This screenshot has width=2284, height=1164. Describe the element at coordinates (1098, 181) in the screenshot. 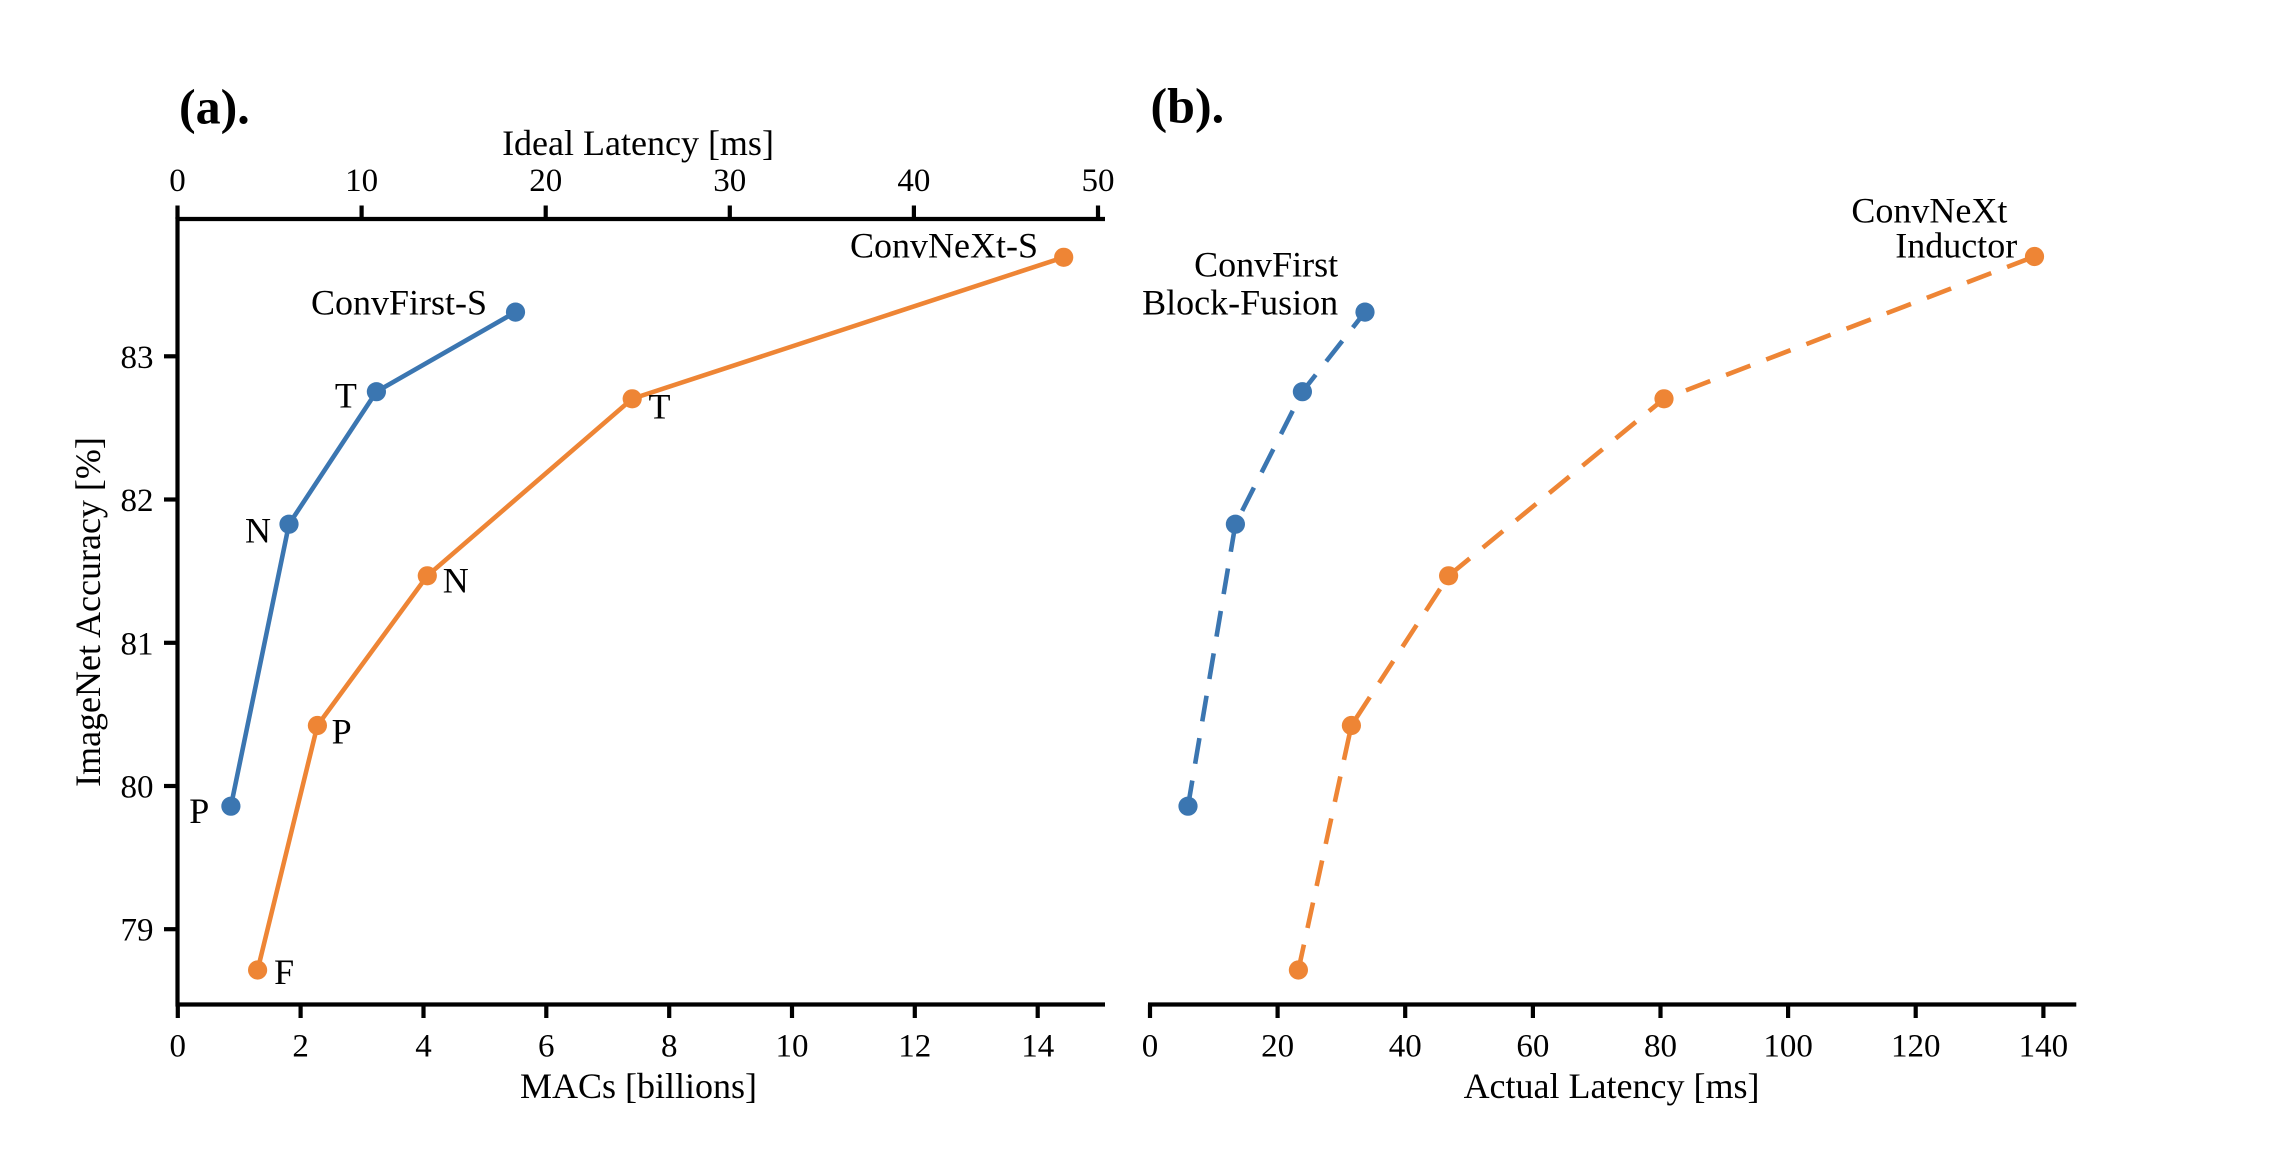

I see `svg-text: 50` at that location.